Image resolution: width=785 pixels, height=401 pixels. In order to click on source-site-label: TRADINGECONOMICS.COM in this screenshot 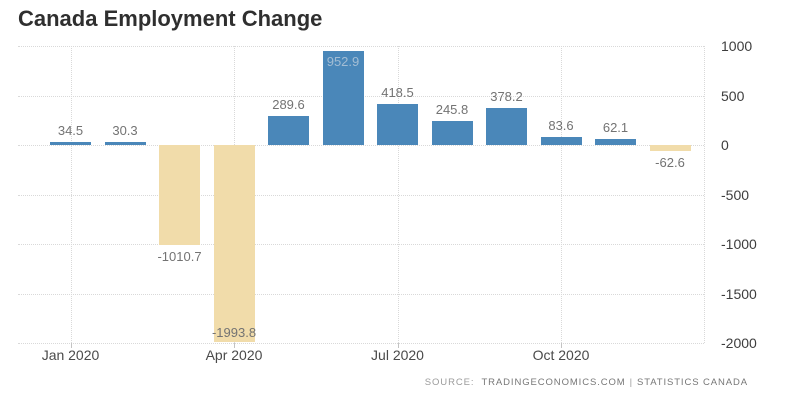, I will do `click(553, 382)`.